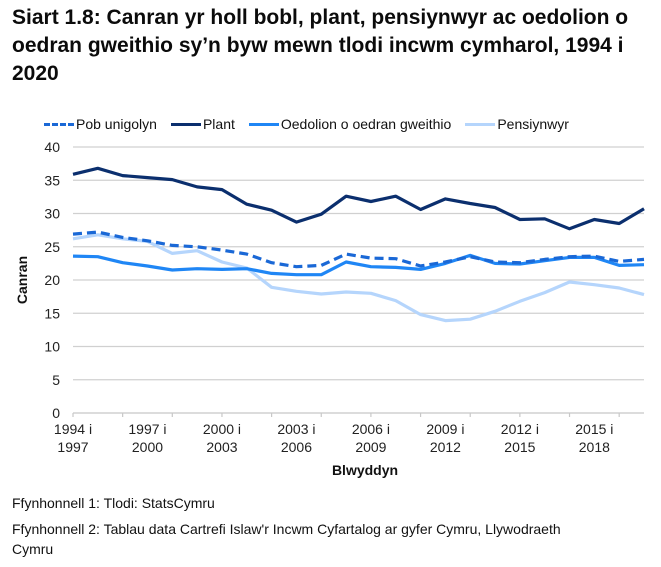 This screenshot has width=661, height=567. Describe the element at coordinates (480, 124) in the screenshot. I see `legend-swatch-pensiynwyr` at that location.